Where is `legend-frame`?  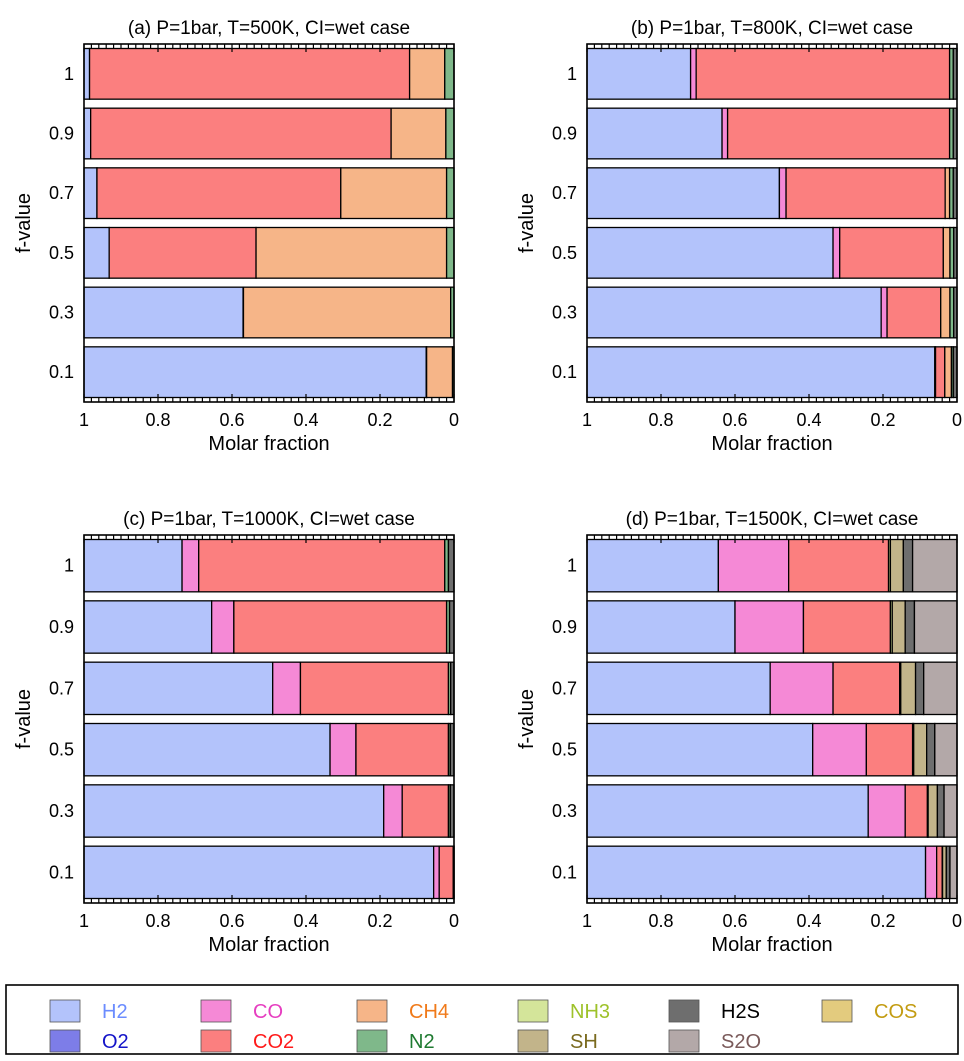
legend-frame is located at coordinates (482, 1019).